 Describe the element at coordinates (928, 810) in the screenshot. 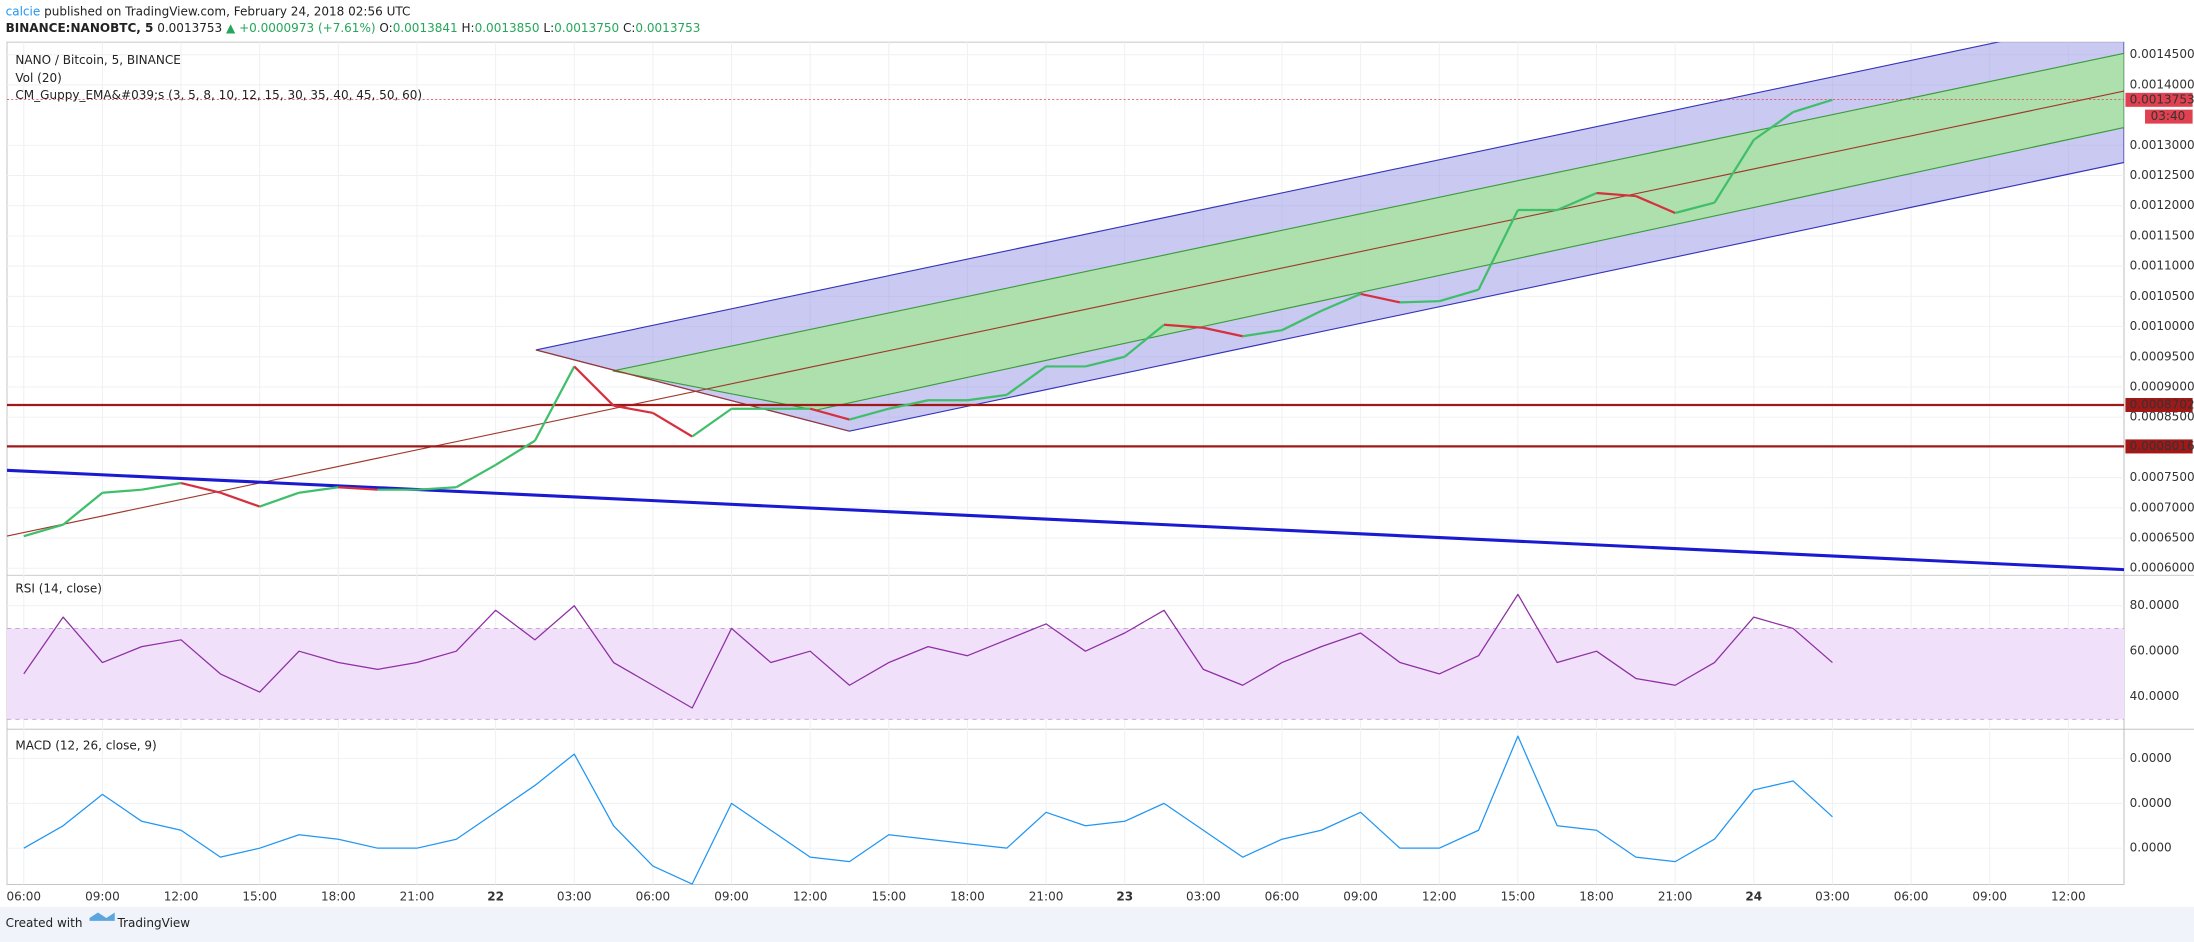

I see `macd-line` at that location.